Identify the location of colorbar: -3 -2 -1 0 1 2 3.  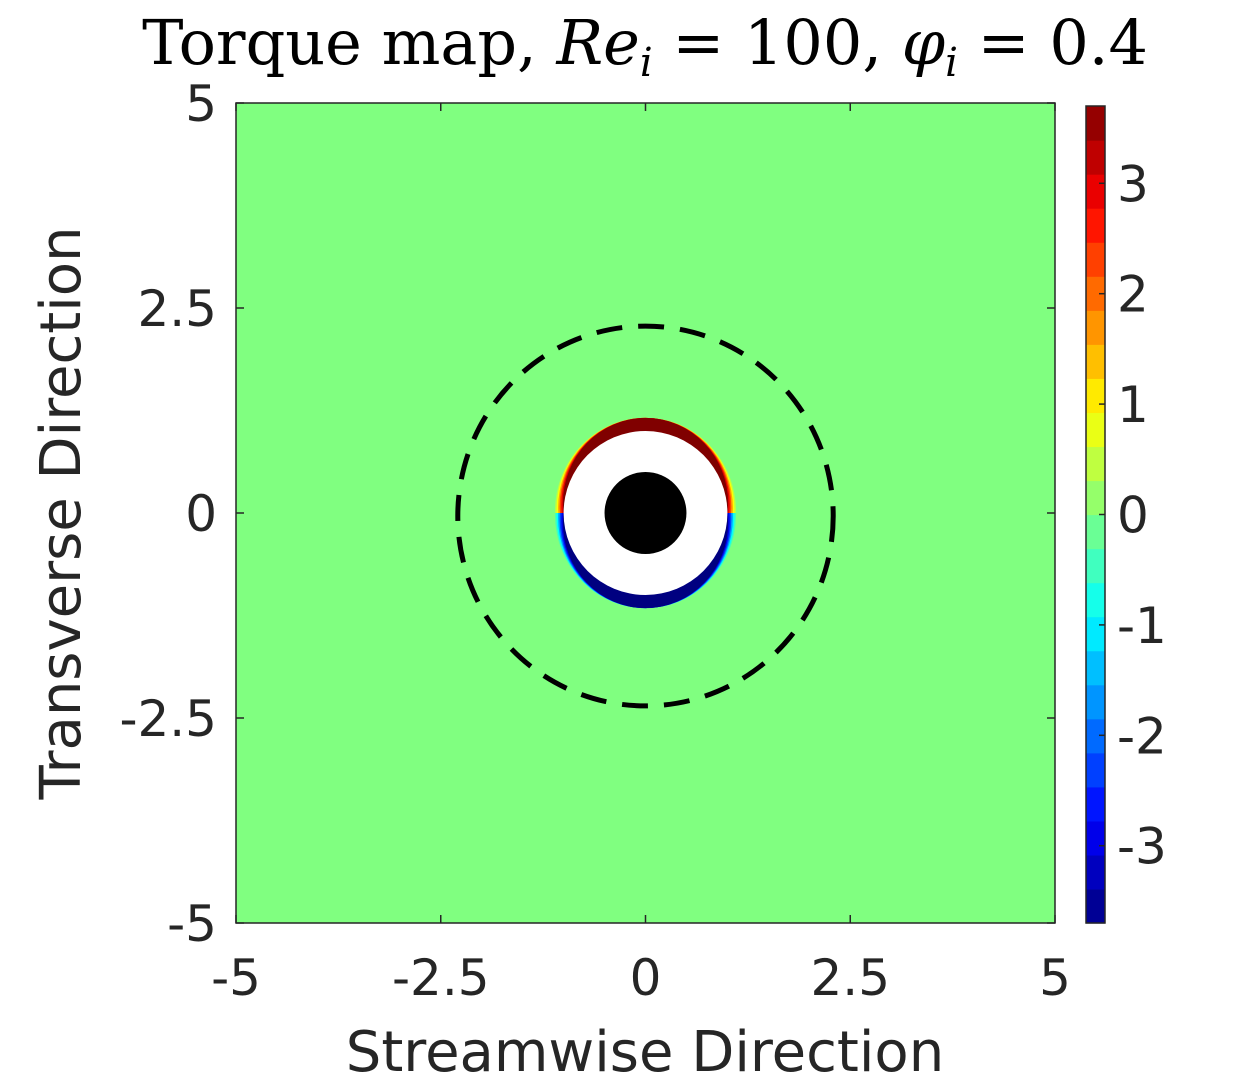
(1126, 514).